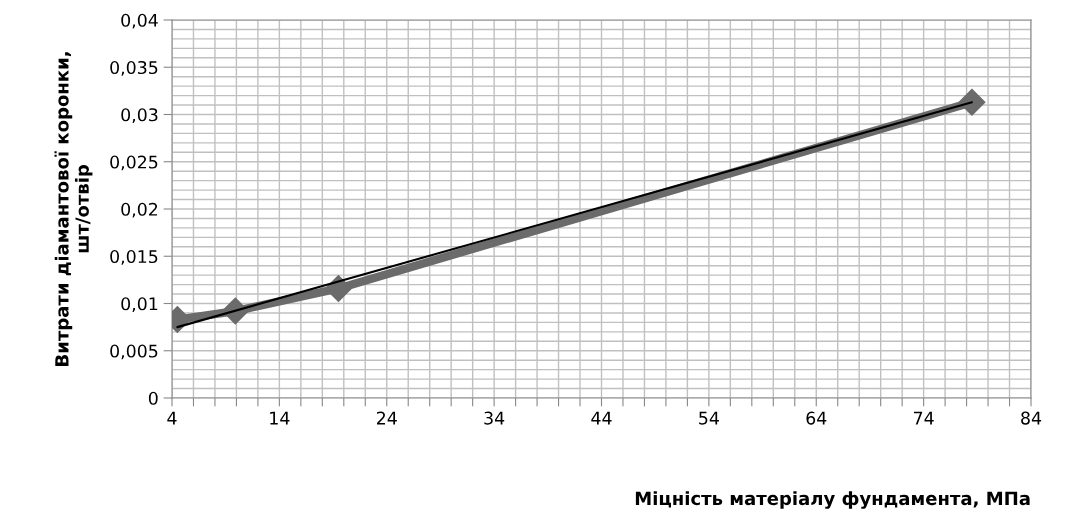 The width and height of the screenshot is (1066, 526). Describe the element at coordinates (601, 418) in the screenshot. I see `x-tick-label: 44` at that location.